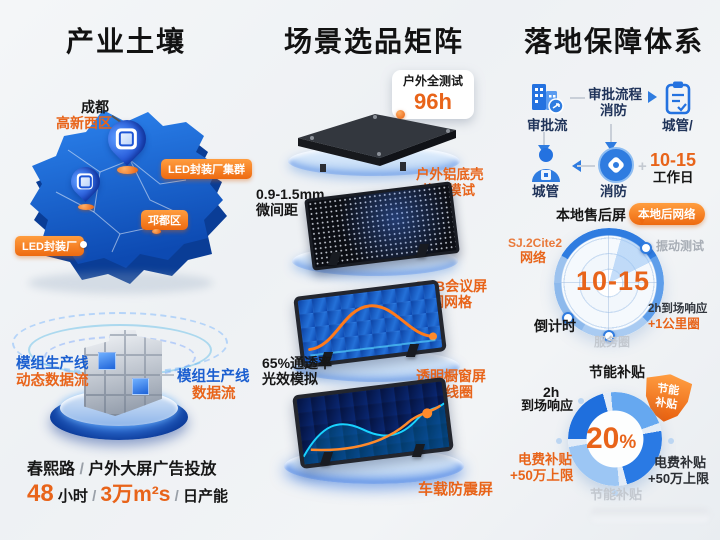  Describe the element at coordinates (81, 469) in the screenshot. I see `stats-sep-1: /` at that location.